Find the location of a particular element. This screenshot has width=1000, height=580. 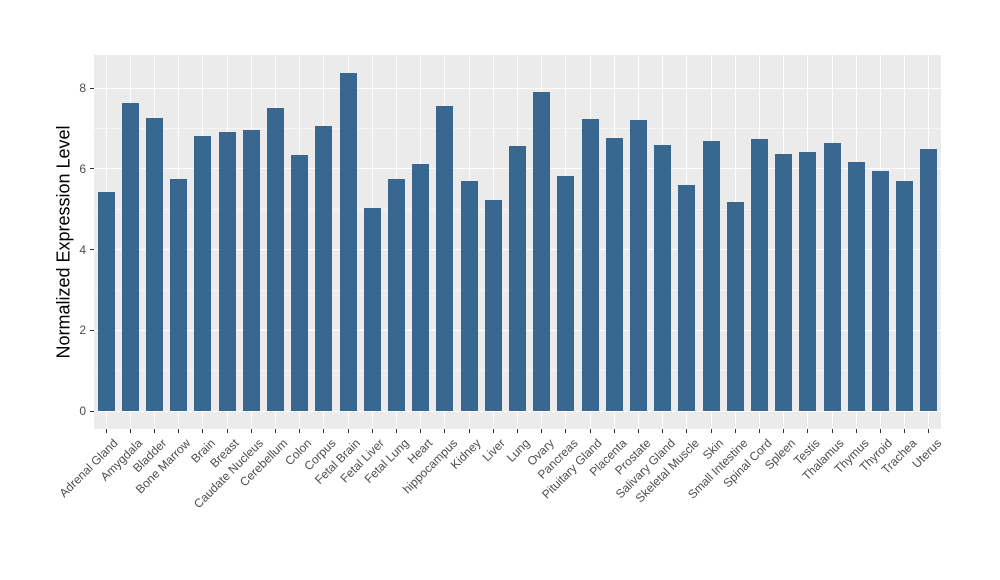

x-axis-tick-label: Liver is located at coordinates (494, 450).